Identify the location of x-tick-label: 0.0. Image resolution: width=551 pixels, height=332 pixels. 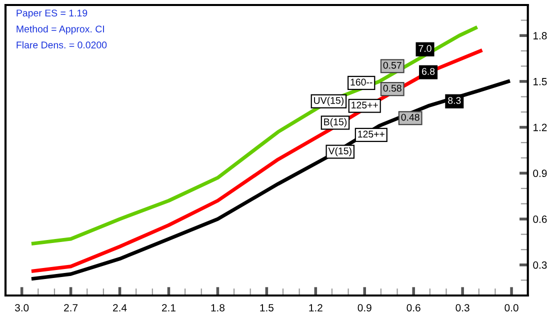
(511, 308).